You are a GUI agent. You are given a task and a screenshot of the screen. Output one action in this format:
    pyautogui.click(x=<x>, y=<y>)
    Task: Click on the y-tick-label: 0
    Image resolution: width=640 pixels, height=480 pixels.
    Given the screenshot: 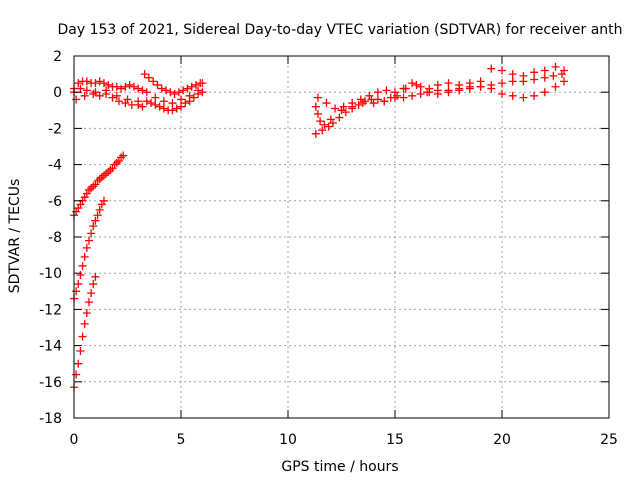 What is the action you would take?
    pyautogui.click(x=57, y=93)
    